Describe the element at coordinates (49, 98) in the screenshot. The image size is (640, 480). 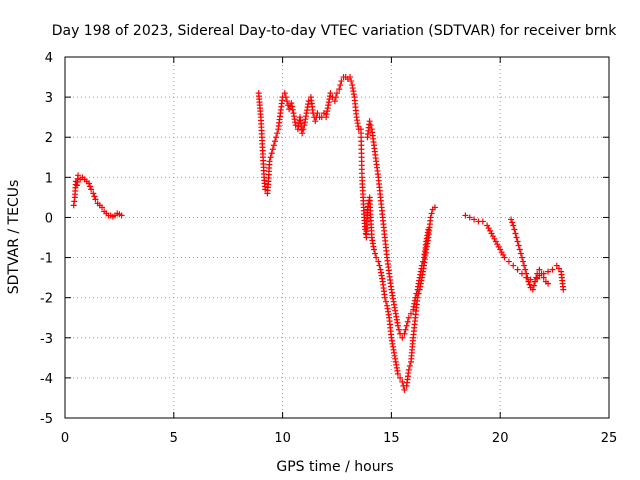
I see `y-tick-label: 3` at that location.